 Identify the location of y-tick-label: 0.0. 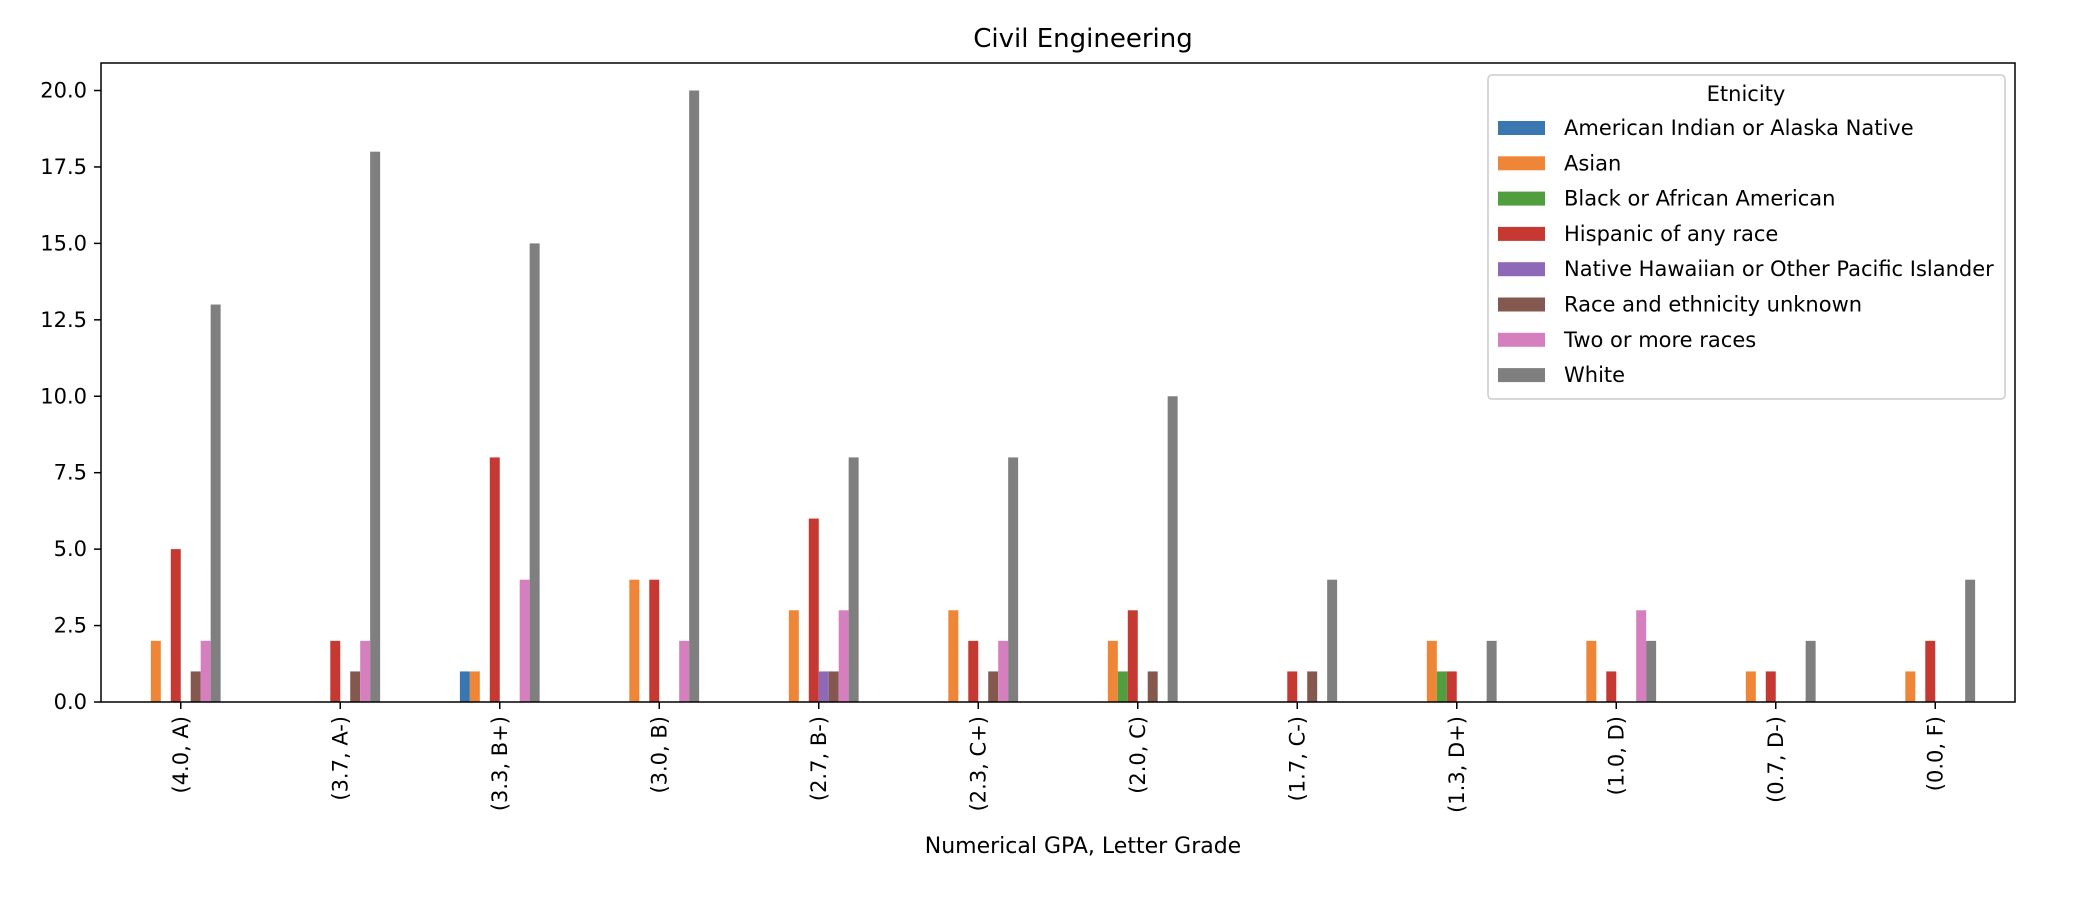
(70, 702).